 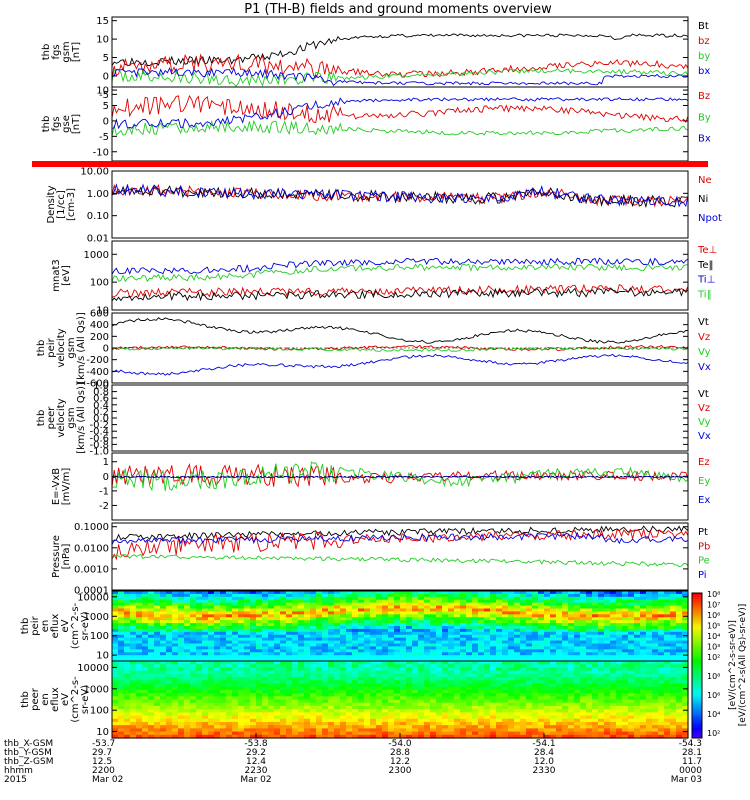 What do you see at coordinates (102, 753) in the screenshot?
I see `xtick-label: 29.7` at bounding box center [102, 753].